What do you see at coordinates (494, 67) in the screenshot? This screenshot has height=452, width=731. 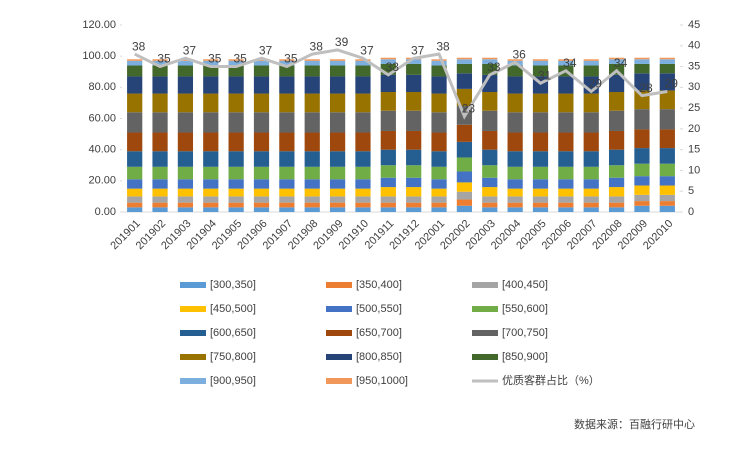 I see `data-label: 33` at bounding box center [494, 67].